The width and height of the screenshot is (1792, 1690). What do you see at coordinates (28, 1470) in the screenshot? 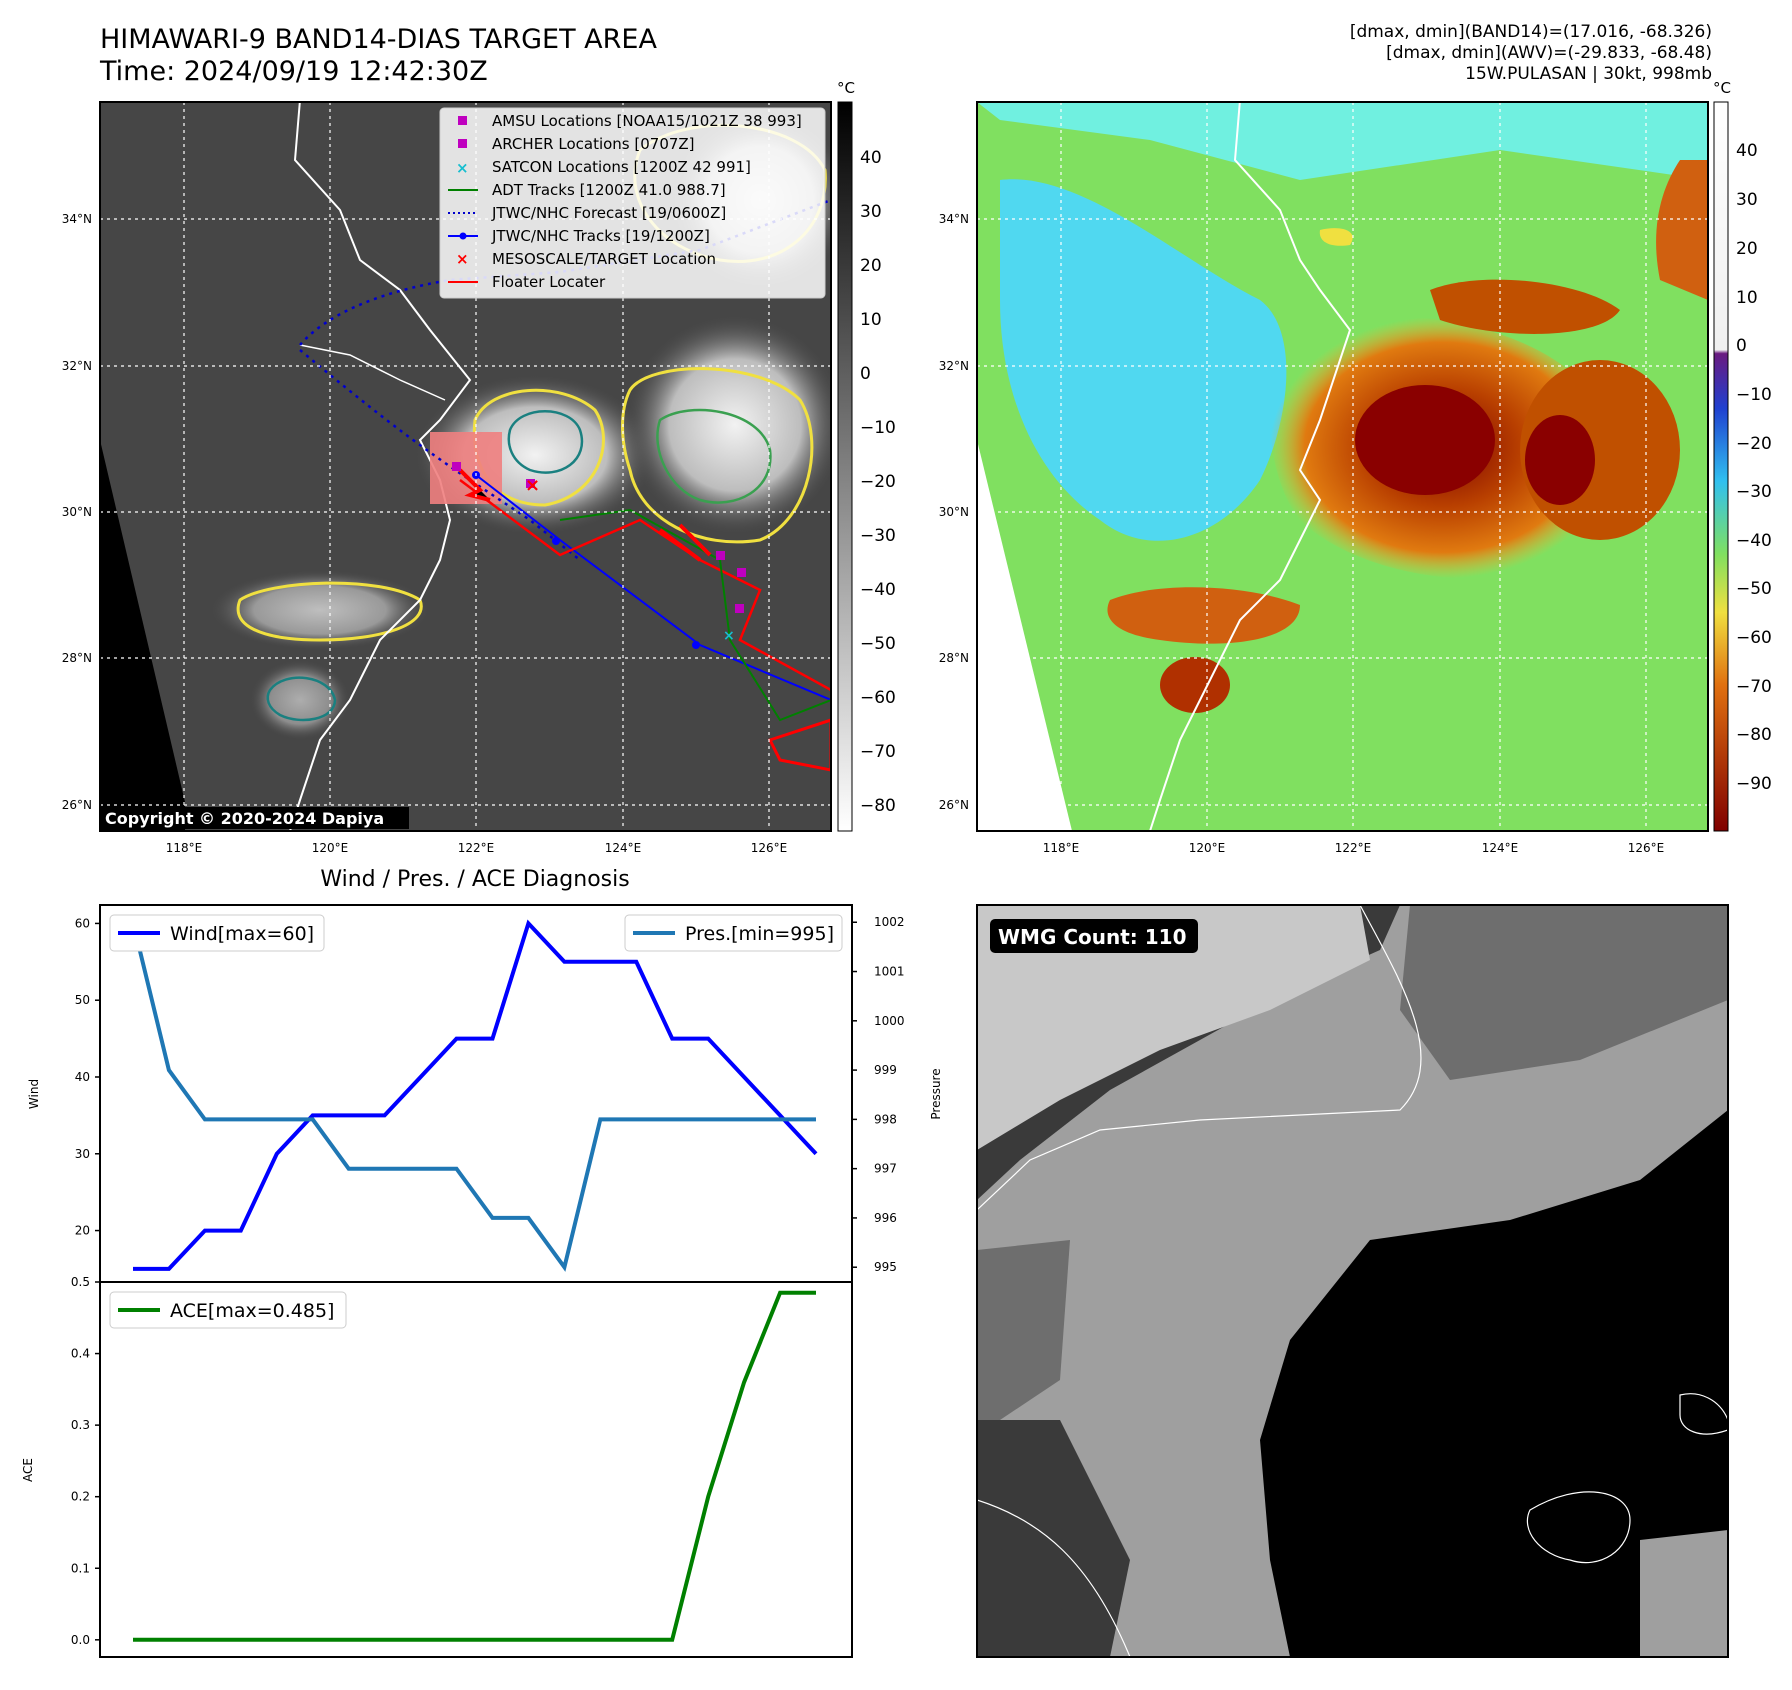
I see `ace-ylabel: ACE` at bounding box center [28, 1470].